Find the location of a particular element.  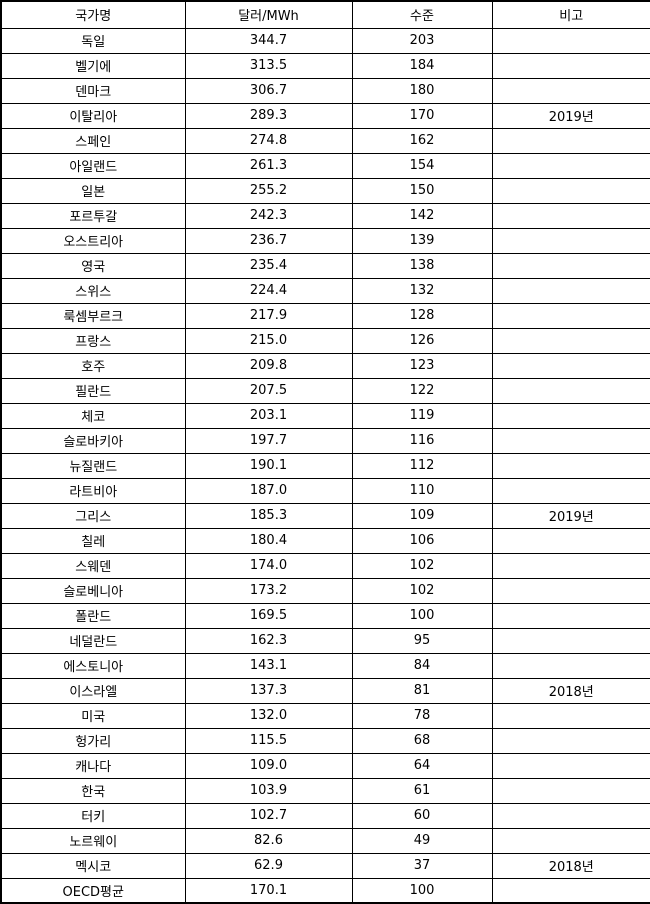

level-cell: 109 is located at coordinates (422, 515).